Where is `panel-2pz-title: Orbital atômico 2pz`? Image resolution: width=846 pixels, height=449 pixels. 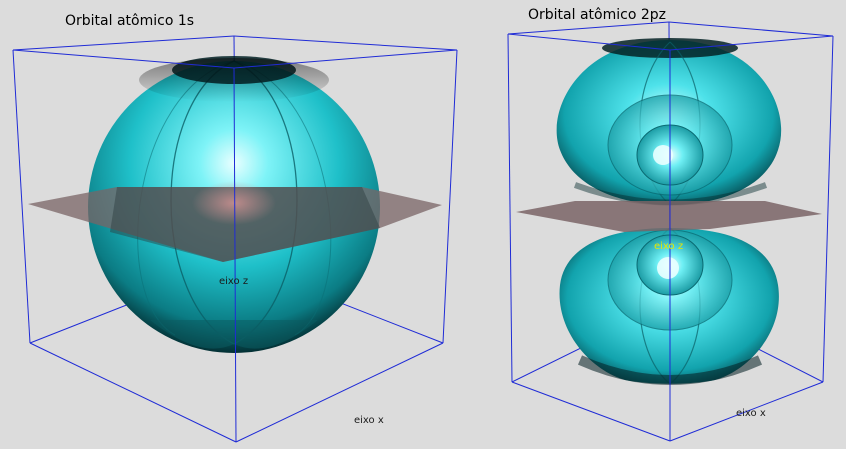
panel-2pz-title: Orbital atômico 2pz is located at coordinates (597, 15).